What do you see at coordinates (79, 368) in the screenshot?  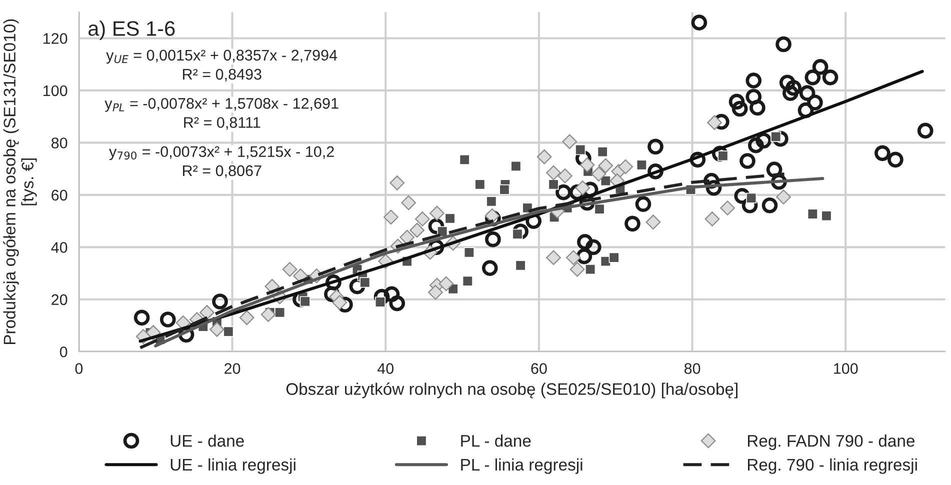 I see `x-tick-label: 0` at bounding box center [79, 368].